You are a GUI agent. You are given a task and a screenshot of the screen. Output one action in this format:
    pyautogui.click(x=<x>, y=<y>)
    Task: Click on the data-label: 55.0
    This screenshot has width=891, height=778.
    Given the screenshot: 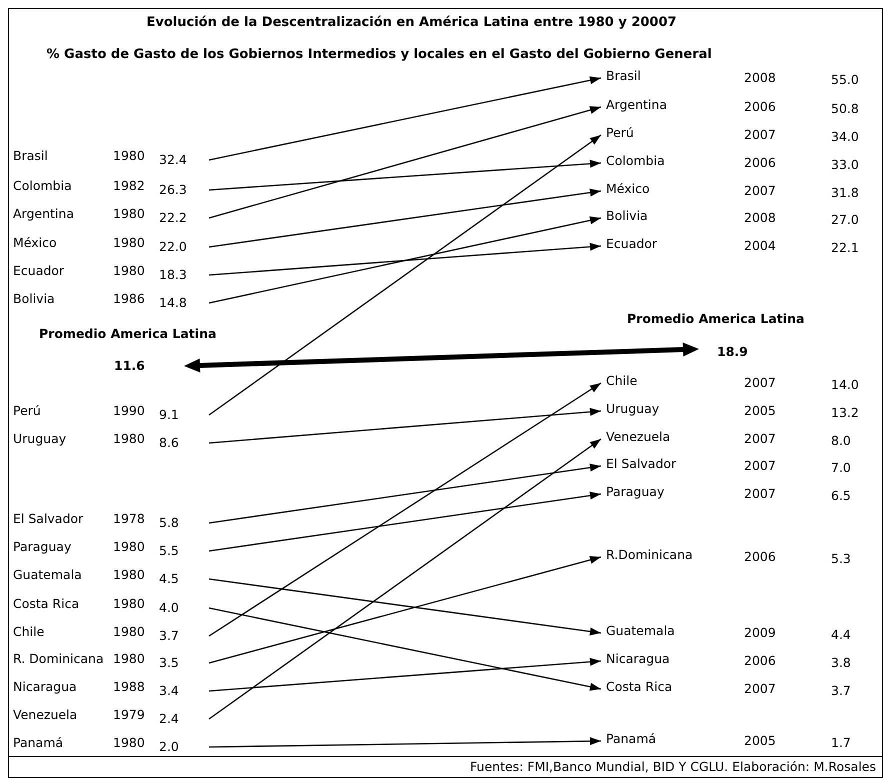 What is the action you would take?
    pyautogui.click(x=845, y=80)
    